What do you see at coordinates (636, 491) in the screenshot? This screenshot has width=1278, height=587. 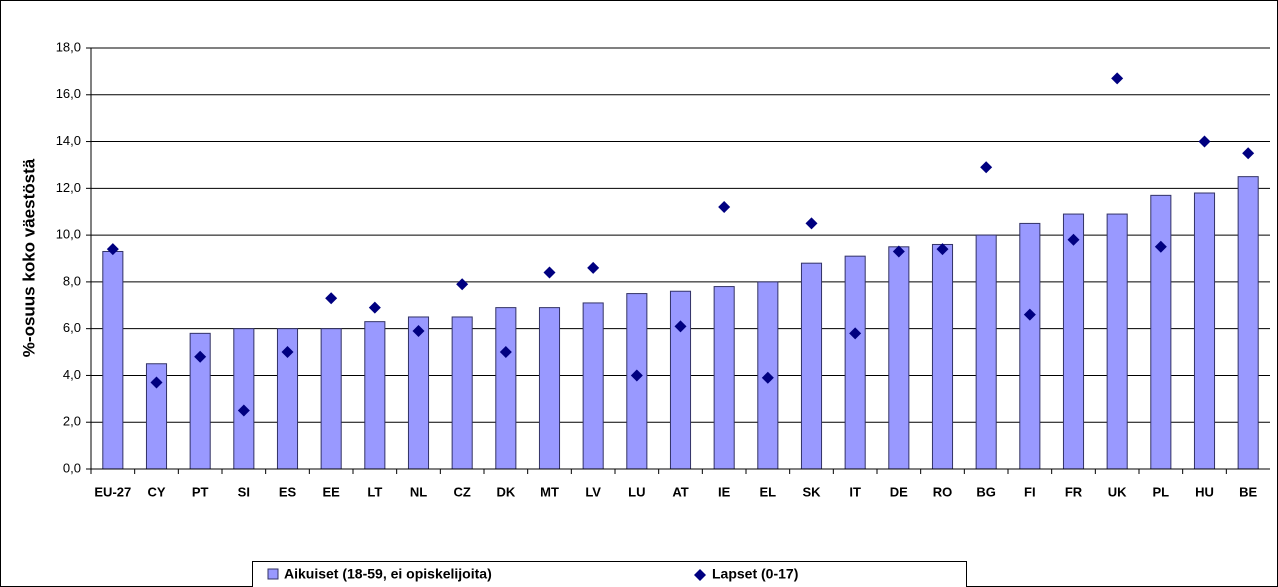 I see `x-tick-label: LU` at bounding box center [636, 491].